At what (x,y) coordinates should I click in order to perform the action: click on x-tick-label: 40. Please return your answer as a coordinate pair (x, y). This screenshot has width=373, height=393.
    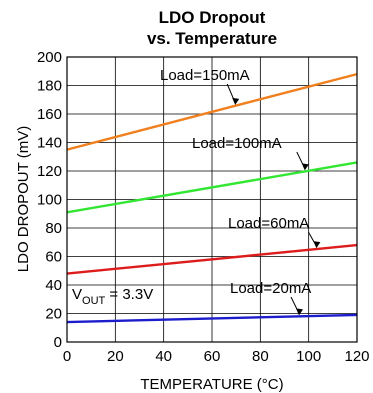
    Looking at the image, I should click on (163, 356).